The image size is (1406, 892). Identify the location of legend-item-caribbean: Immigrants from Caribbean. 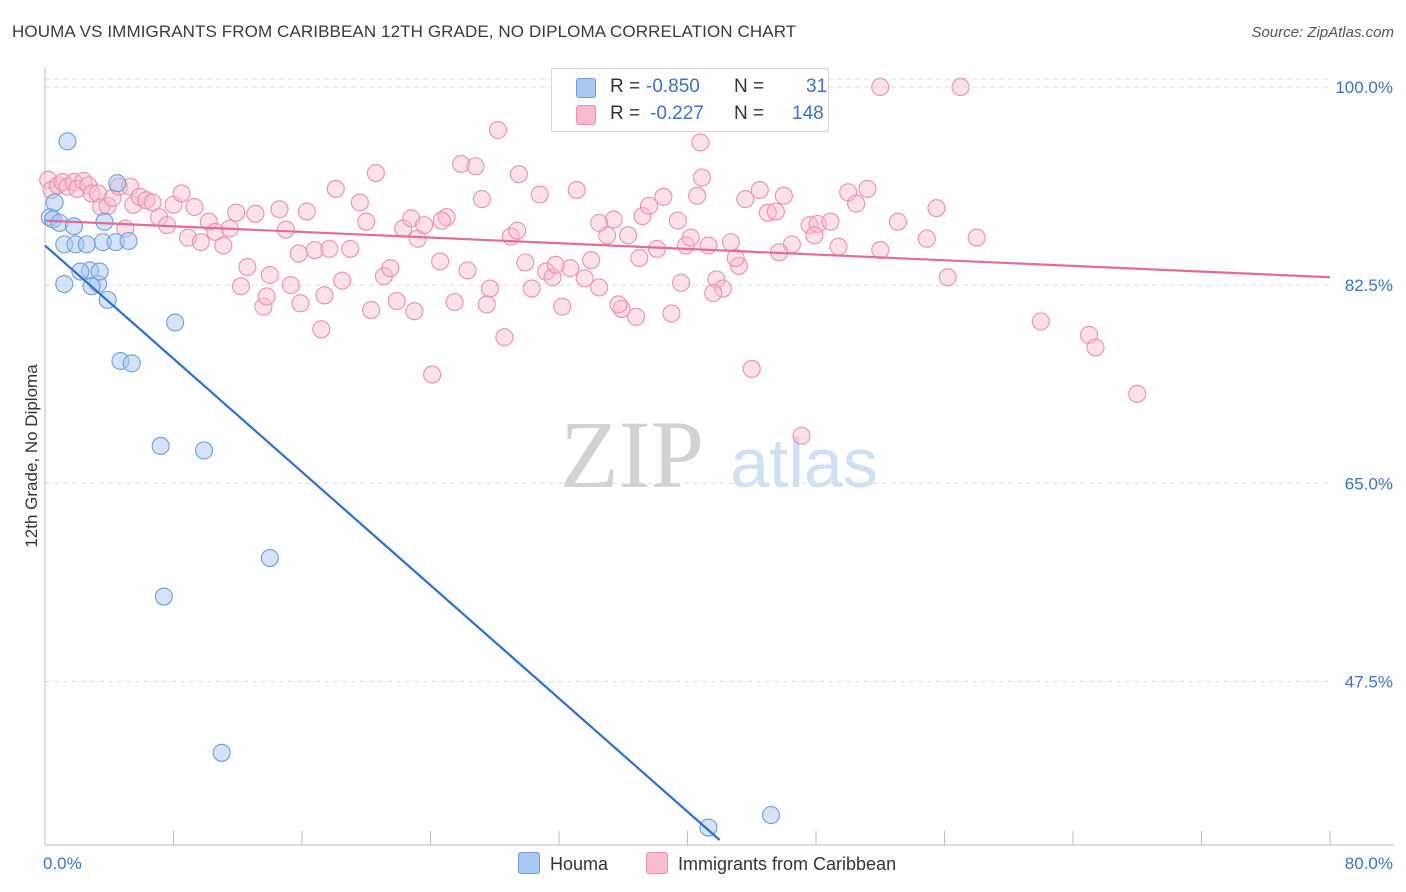
(771, 863).